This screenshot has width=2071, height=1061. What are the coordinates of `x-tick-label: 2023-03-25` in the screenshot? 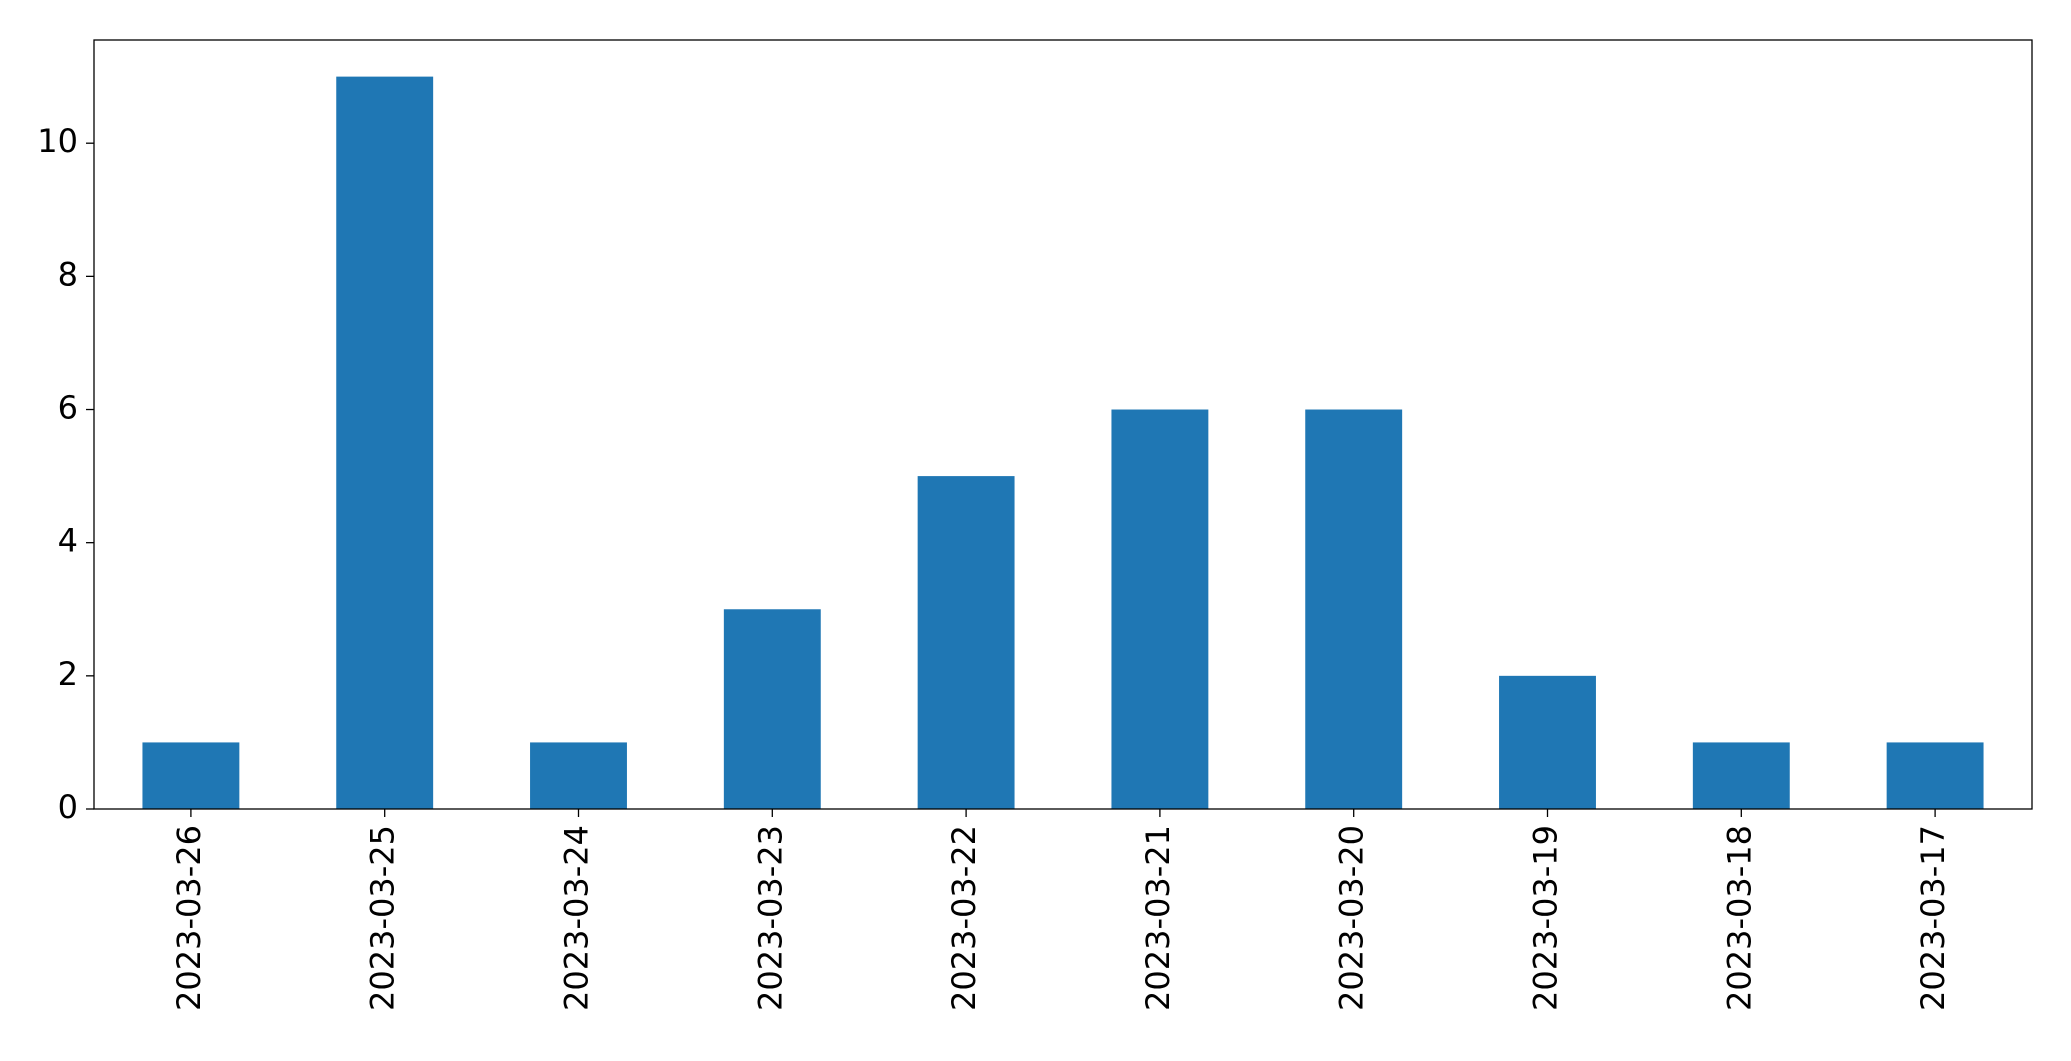 It's located at (383, 918).